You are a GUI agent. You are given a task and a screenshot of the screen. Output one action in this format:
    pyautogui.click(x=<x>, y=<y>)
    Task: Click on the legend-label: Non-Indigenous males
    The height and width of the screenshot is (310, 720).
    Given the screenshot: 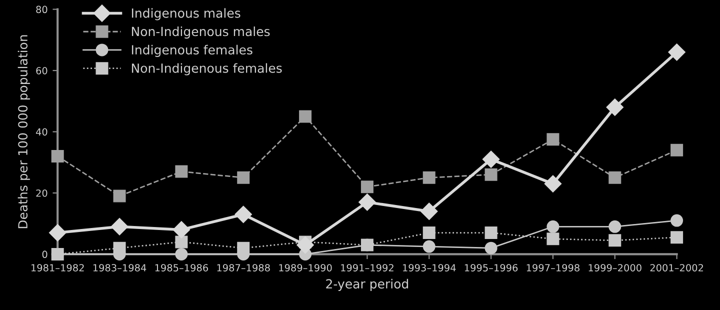 What is the action you would take?
    pyautogui.click(x=201, y=32)
    